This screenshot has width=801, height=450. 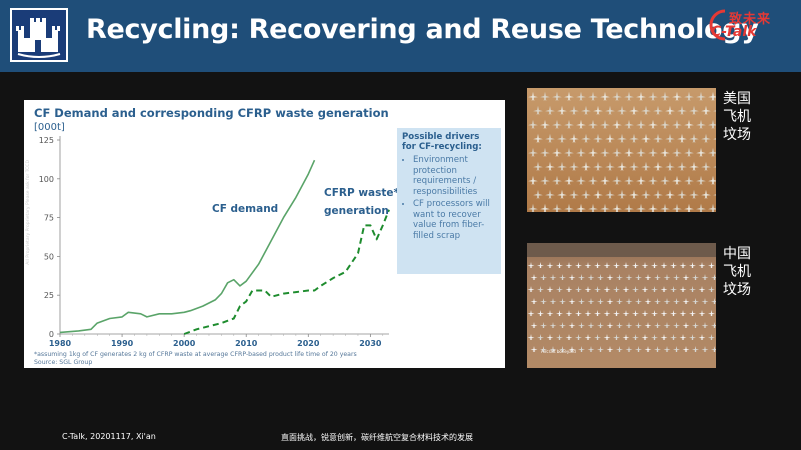 What do you see at coordinates (60, 343) in the screenshot?
I see `x-tick-label: 1980` at bounding box center [60, 343].